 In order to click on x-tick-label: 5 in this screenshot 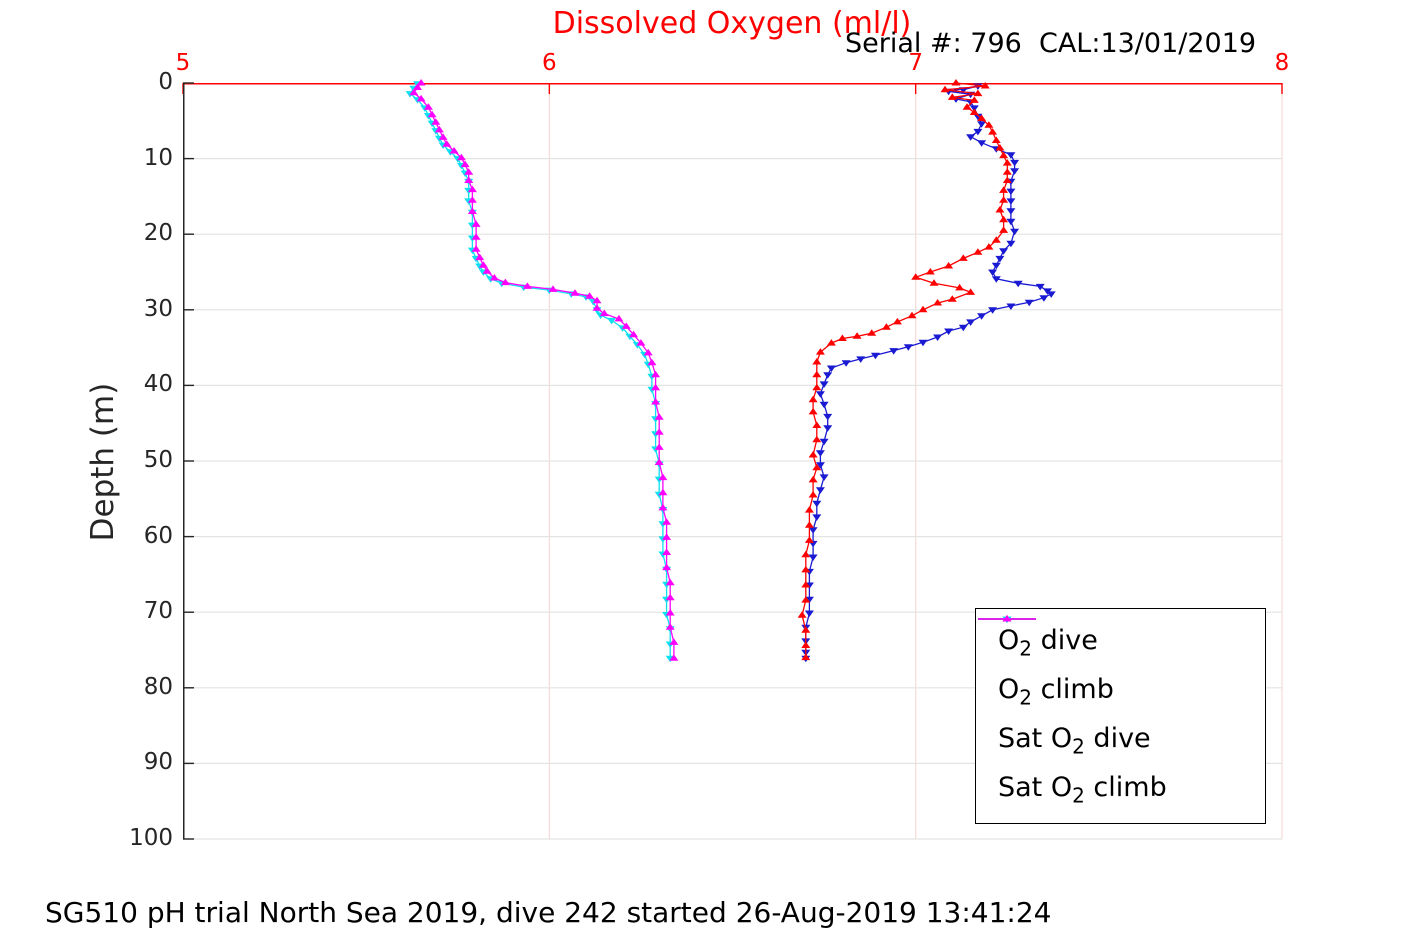, I will do `click(183, 63)`.